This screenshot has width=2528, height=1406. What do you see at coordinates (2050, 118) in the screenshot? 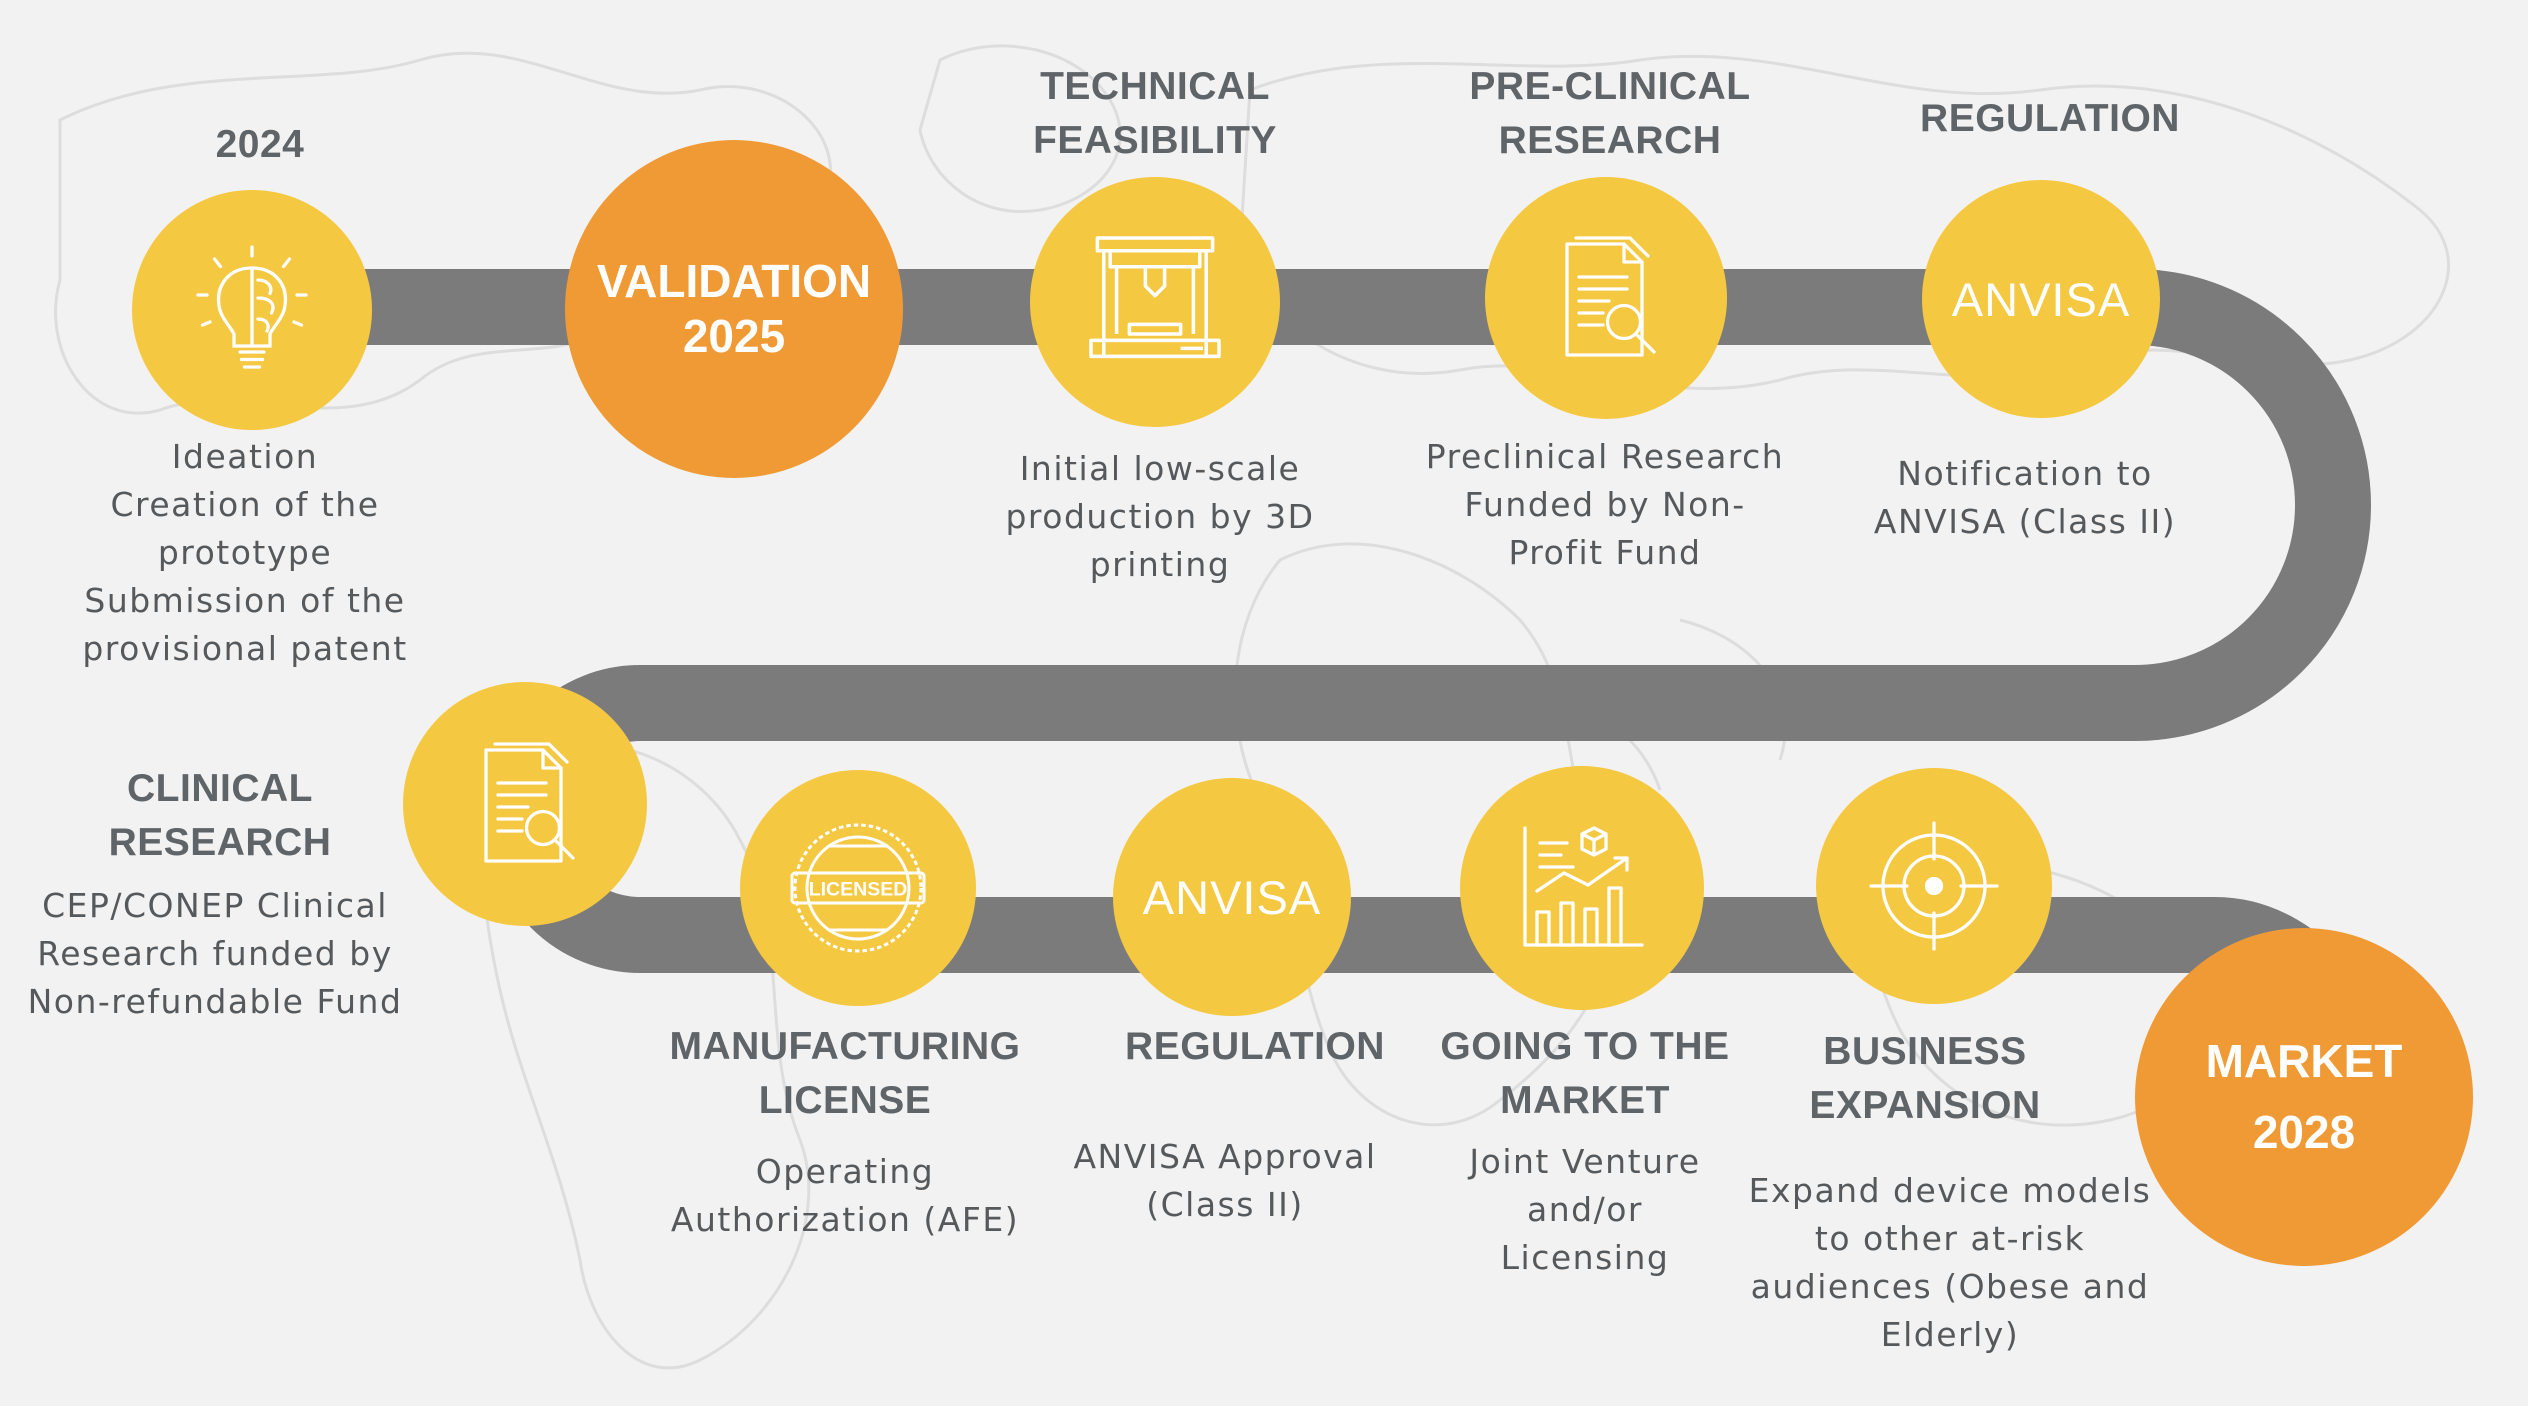
I see `milestone-title-regulation-notification: REGULATION` at bounding box center [2050, 118].